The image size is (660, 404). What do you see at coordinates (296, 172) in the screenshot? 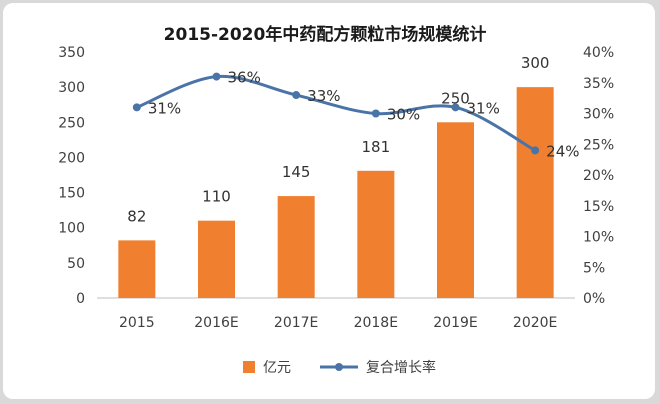
I see `bar-data-label: 145` at bounding box center [296, 172].